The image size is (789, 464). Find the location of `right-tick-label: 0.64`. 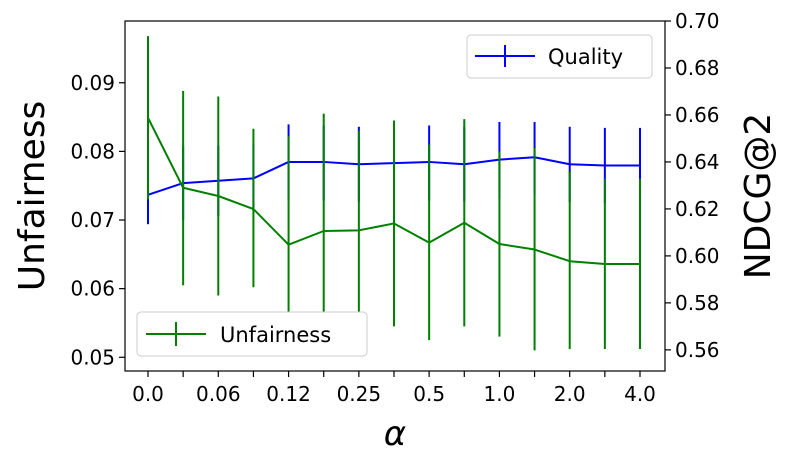

right-tick-label: 0.64 is located at coordinates (697, 162).